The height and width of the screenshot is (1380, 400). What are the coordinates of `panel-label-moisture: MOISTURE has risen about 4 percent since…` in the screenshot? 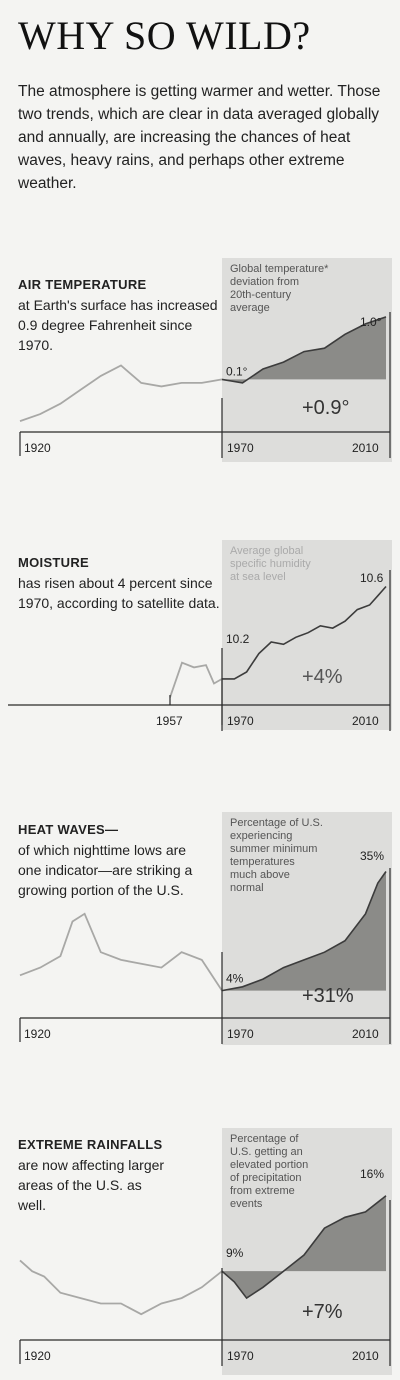 It's located at (120, 583).